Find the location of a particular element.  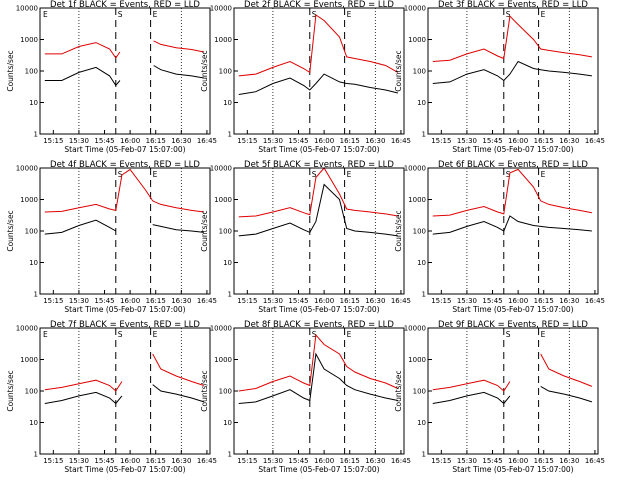

panel-title: Det 1f BLACK = Events, RED = LLD is located at coordinates (125, 5).